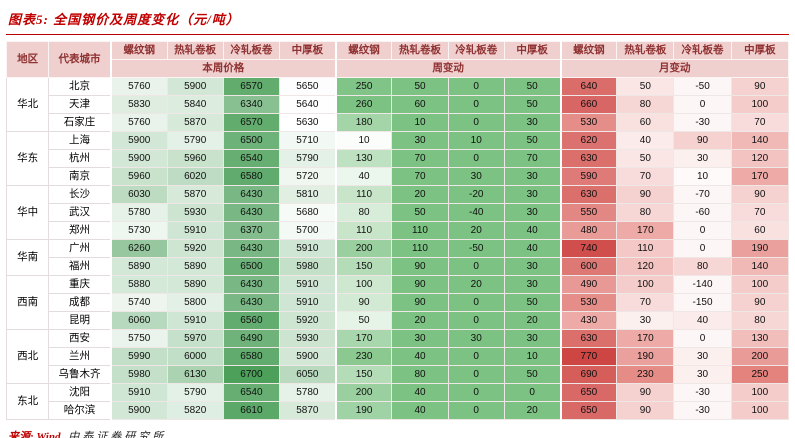  I want to click on price-cell: 5980, so click(307, 266).